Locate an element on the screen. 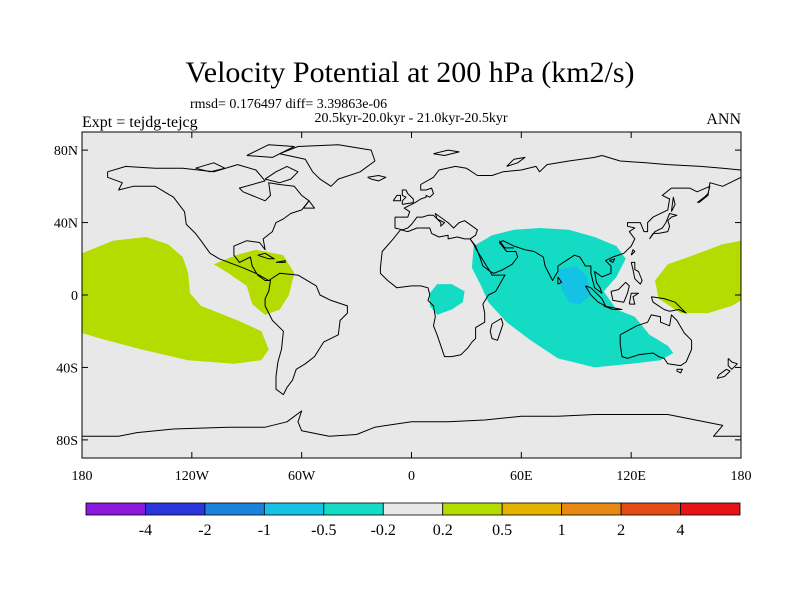 The height and width of the screenshot is (600, 800). coastline-cuba is located at coordinates (266, 256).